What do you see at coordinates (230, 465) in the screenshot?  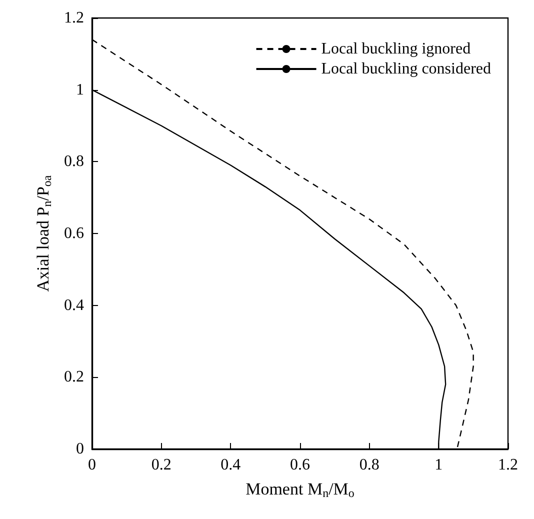 I see `x-tick-label: 0.4` at bounding box center [230, 465].